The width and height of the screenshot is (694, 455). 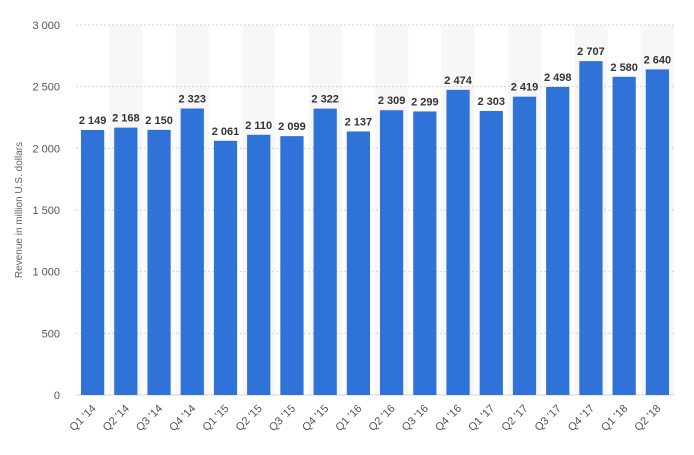 What do you see at coordinates (392, 101) in the screenshot?
I see `value-label: 2 309` at bounding box center [392, 101].